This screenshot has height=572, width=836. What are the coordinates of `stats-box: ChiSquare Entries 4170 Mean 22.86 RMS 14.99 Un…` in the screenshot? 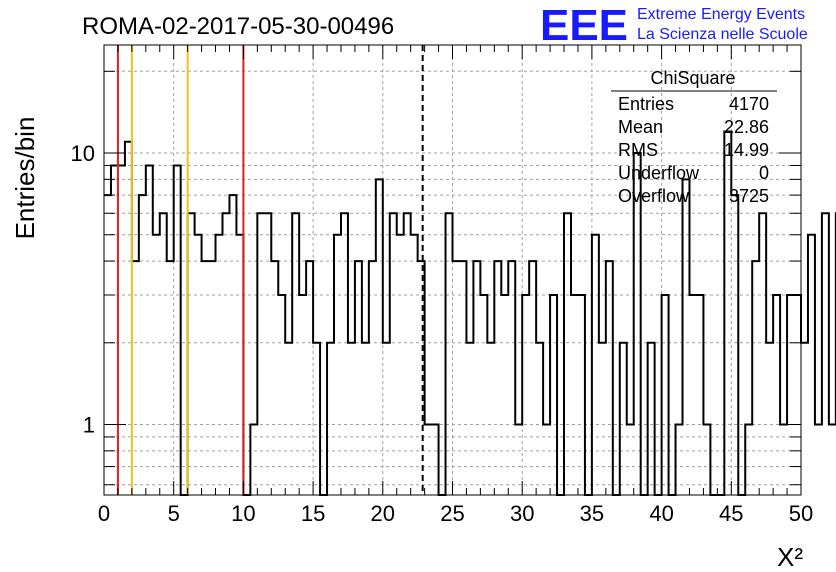 It's located at (694, 137).